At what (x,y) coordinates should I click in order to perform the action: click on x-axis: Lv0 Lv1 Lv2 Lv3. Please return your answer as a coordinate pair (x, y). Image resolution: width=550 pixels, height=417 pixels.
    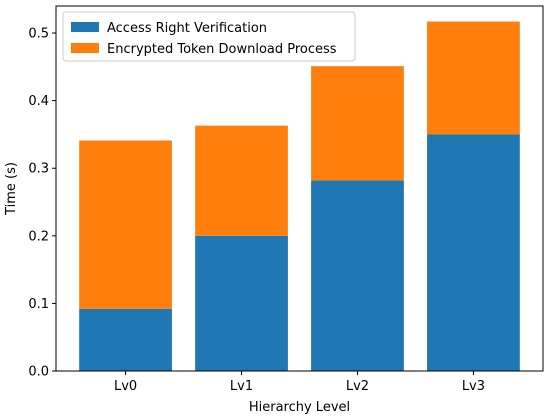
    Looking at the image, I should click on (299, 382).